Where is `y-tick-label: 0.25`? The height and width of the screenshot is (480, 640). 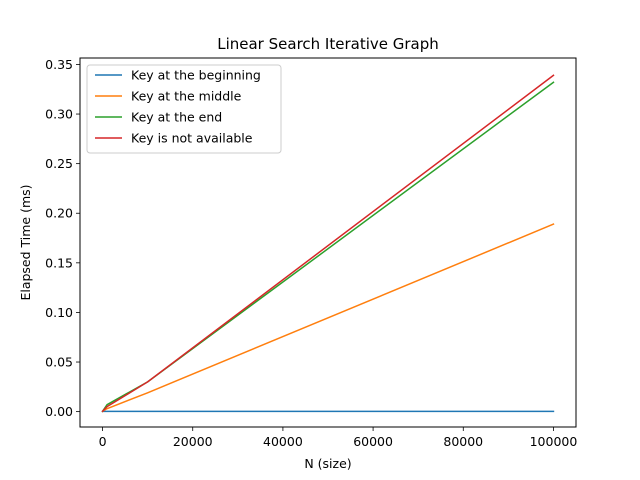 y-tick-label: 0.25 is located at coordinates (59, 163).